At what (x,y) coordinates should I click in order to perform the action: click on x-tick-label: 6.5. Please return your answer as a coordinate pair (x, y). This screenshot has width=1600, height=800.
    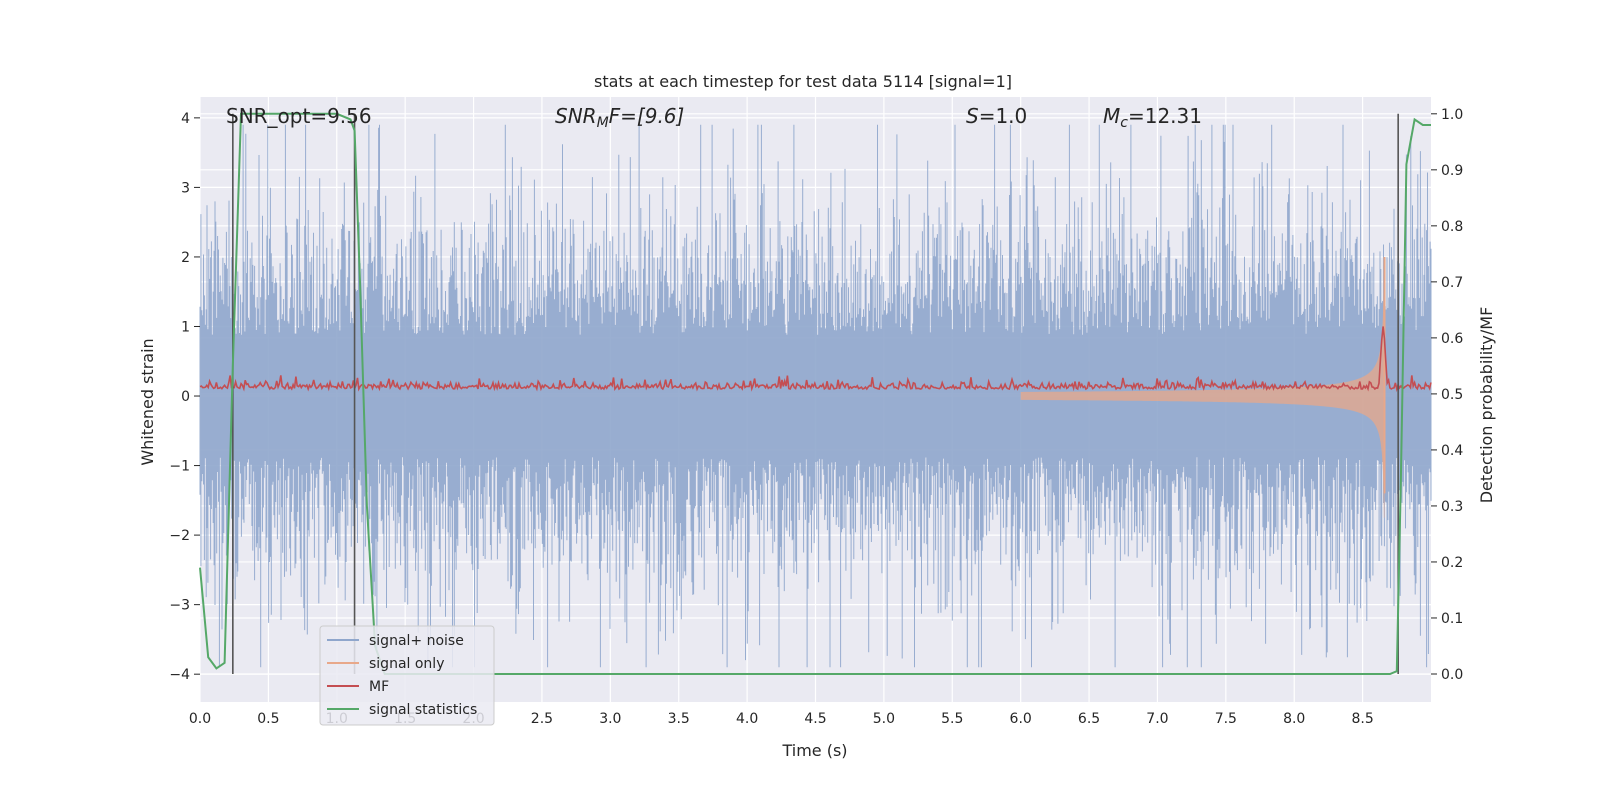
    Looking at the image, I should click on (1089, 719).